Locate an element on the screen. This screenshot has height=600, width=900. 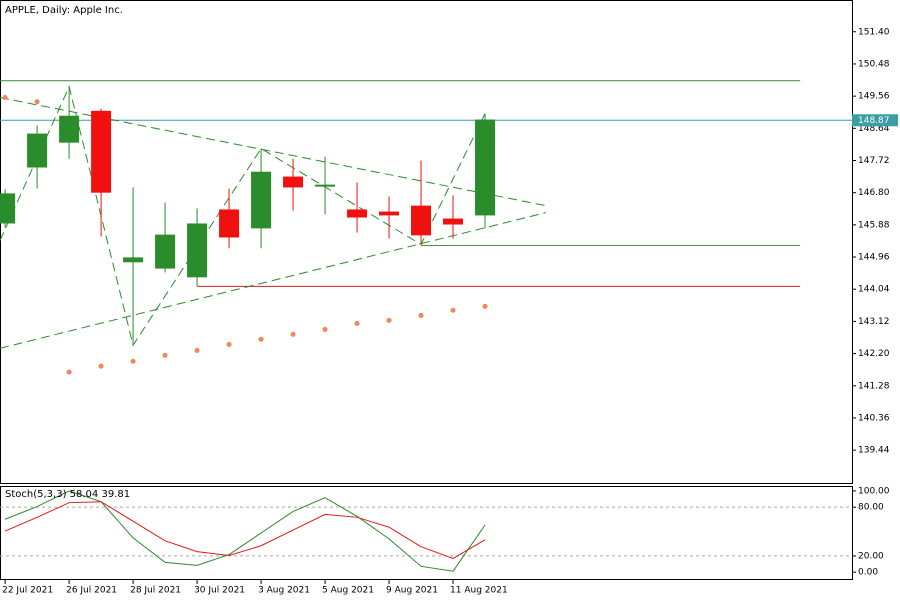
stoch-pane is located at coordinates (426, 531).